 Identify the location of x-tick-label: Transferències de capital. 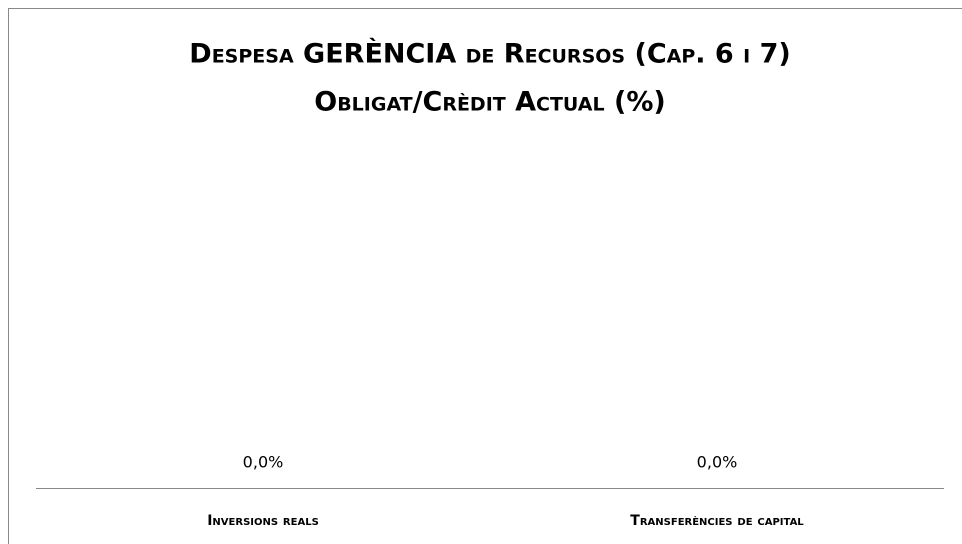
(717, 521).